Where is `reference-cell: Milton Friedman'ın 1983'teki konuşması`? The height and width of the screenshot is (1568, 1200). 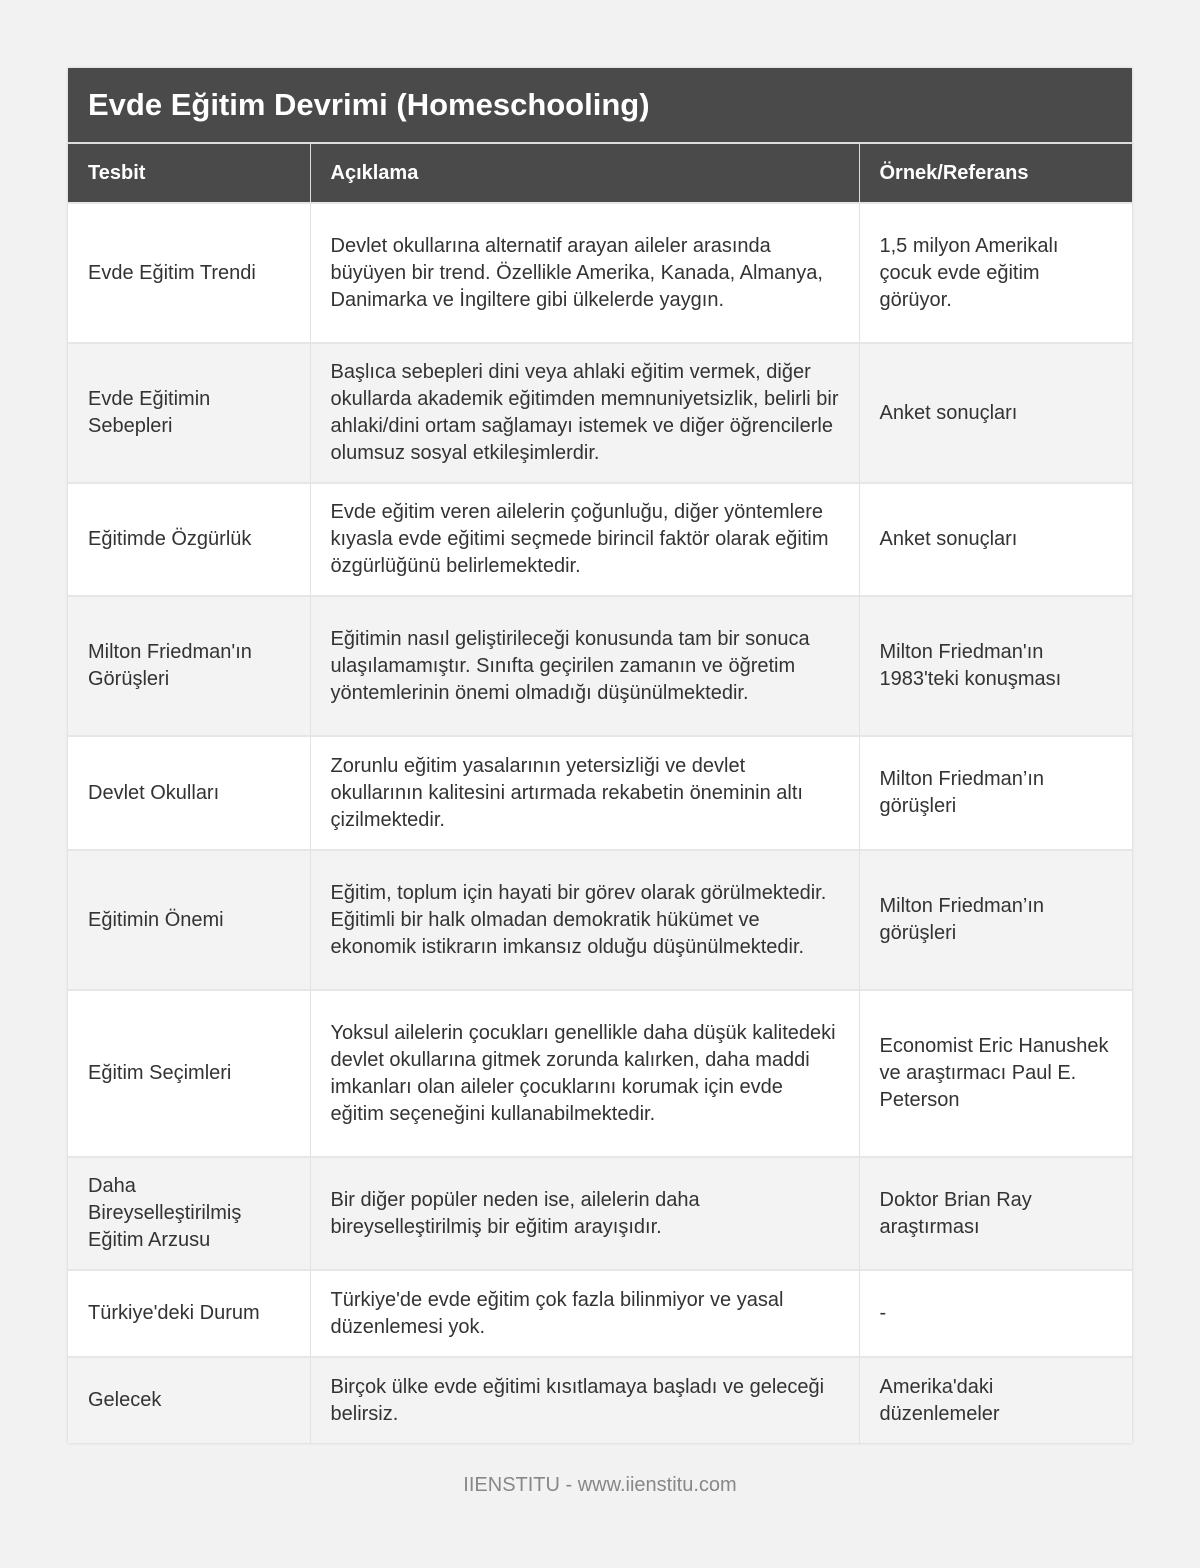 reference-cell: Milton Friedman'ın 1983'teki konuşması is located at coordinates (995, 665).